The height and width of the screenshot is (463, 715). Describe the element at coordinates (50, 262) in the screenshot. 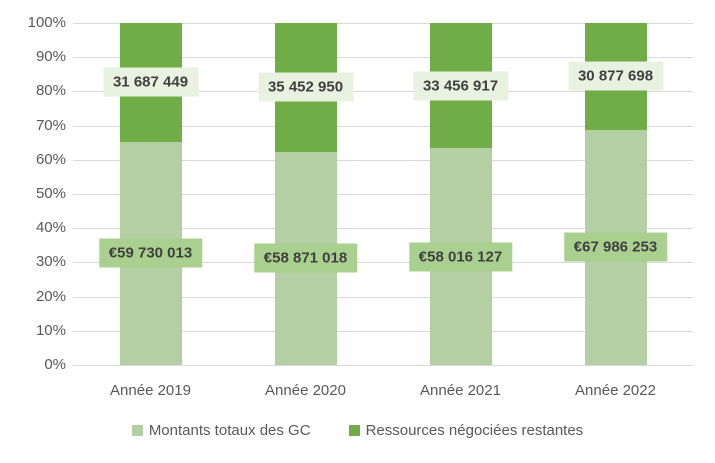

I see `y-axis-tick-label: 30%` at that location.